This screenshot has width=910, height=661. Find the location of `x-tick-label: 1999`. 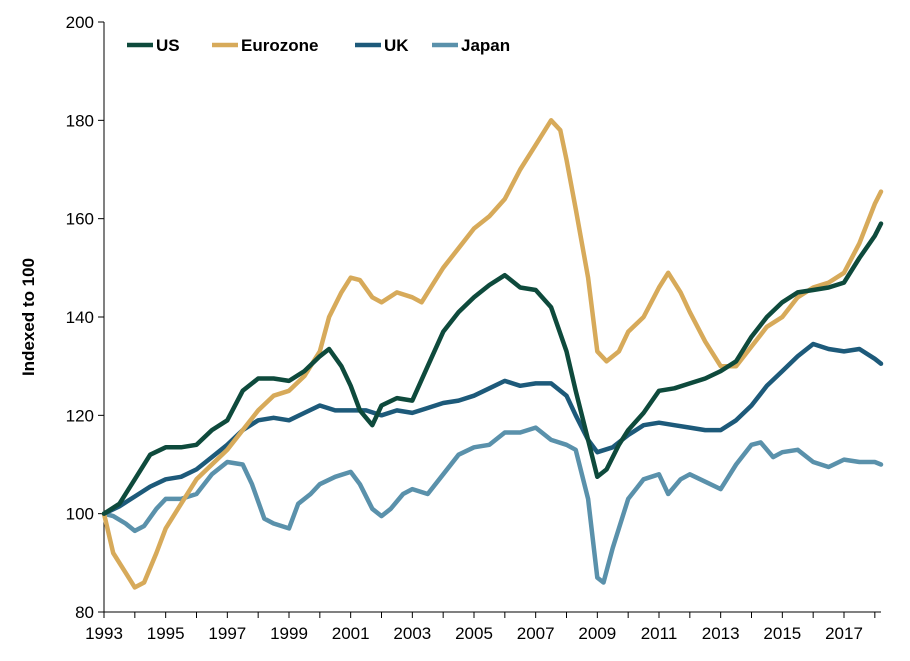

x-tick-label: 1999 is located at coordinates (289, 633).